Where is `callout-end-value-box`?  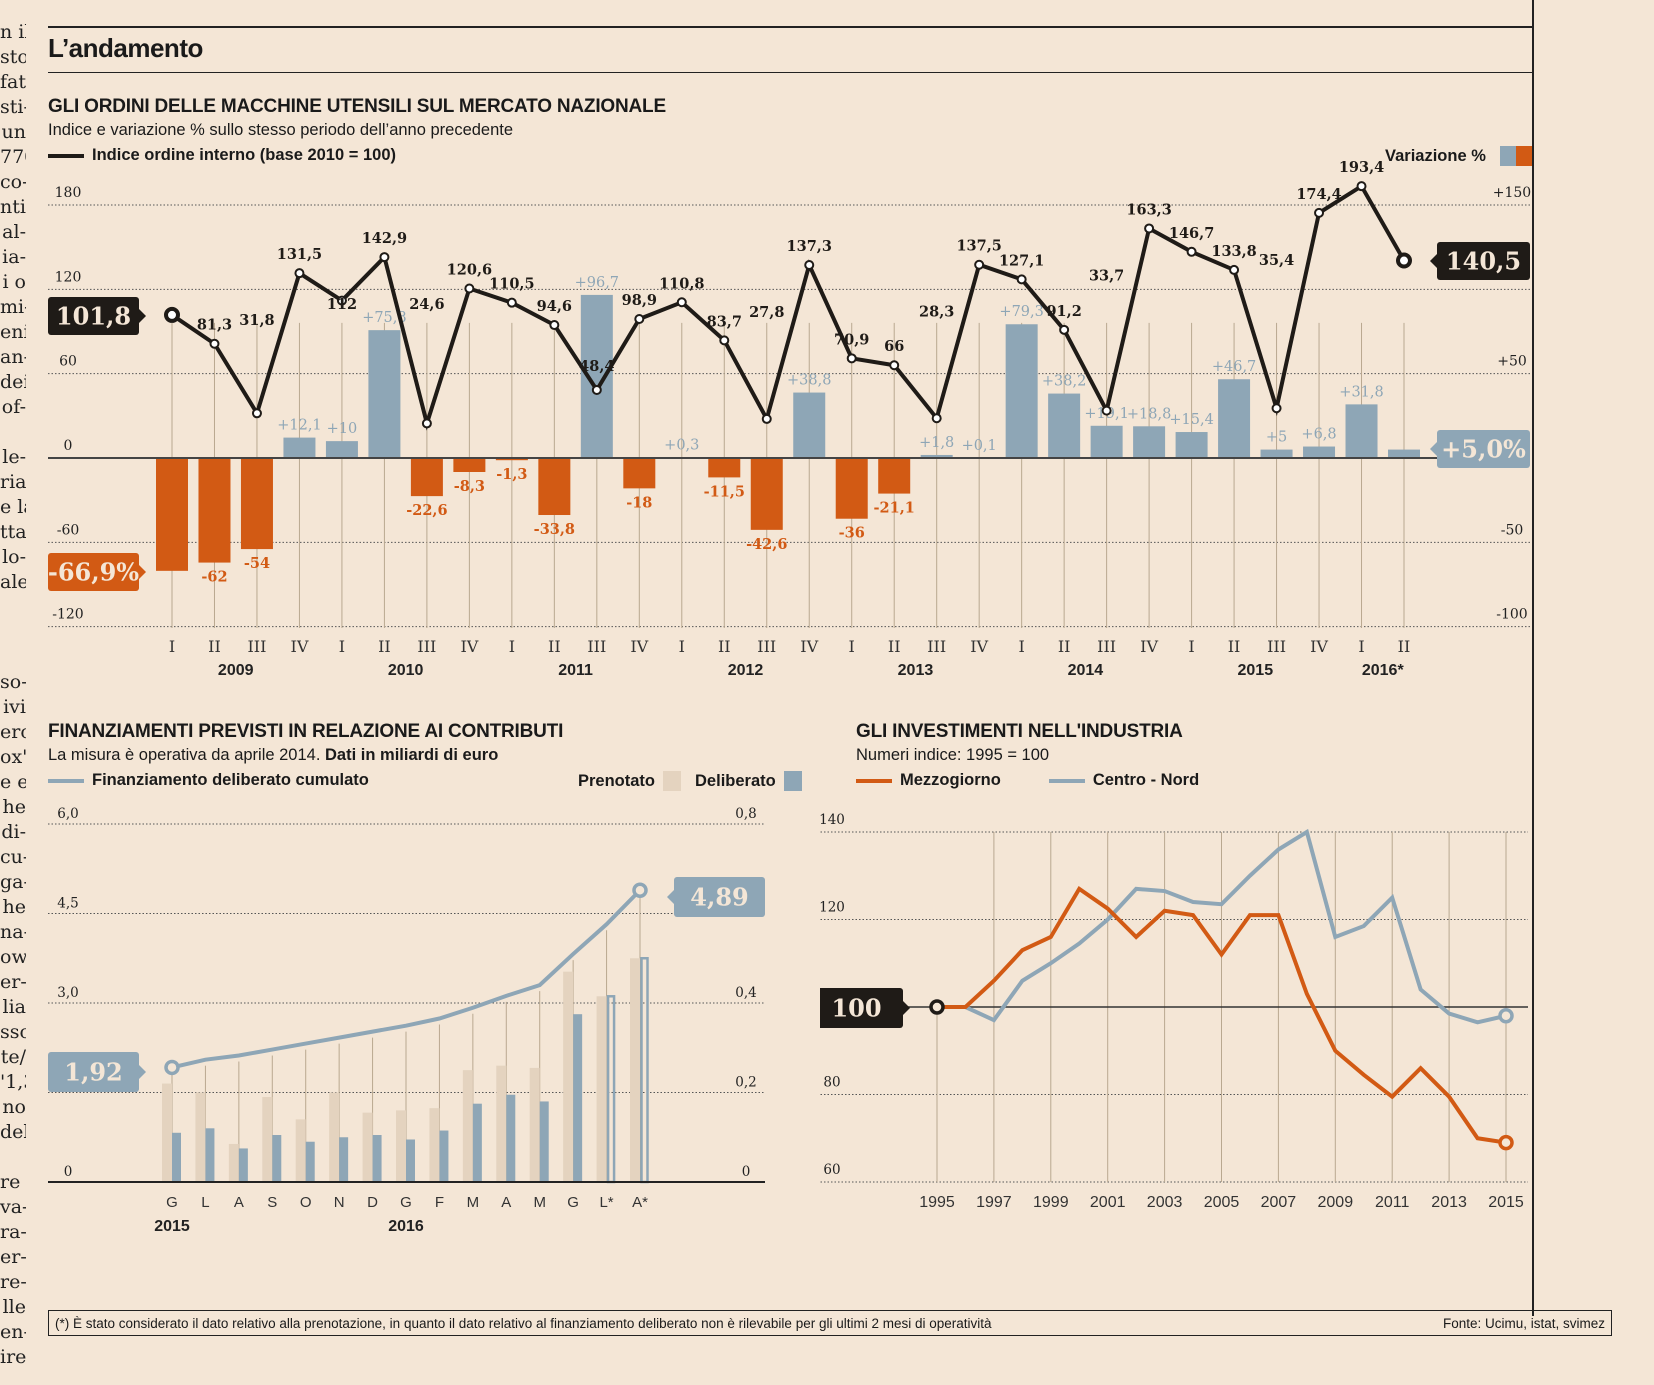
callout-end-value-box is located at coordinates (1483, 261).